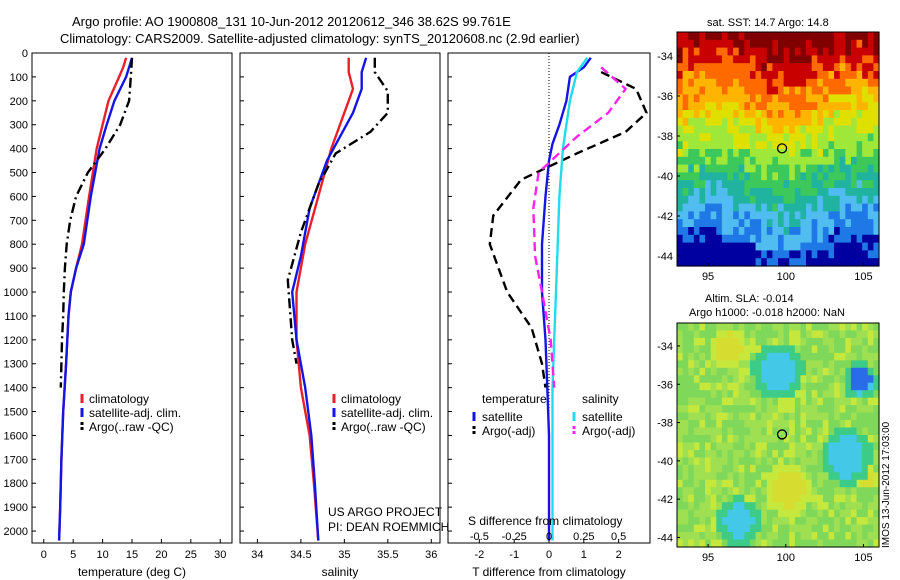  I want to click on s-diff-title: S difference from climatology, so click(545, 521).